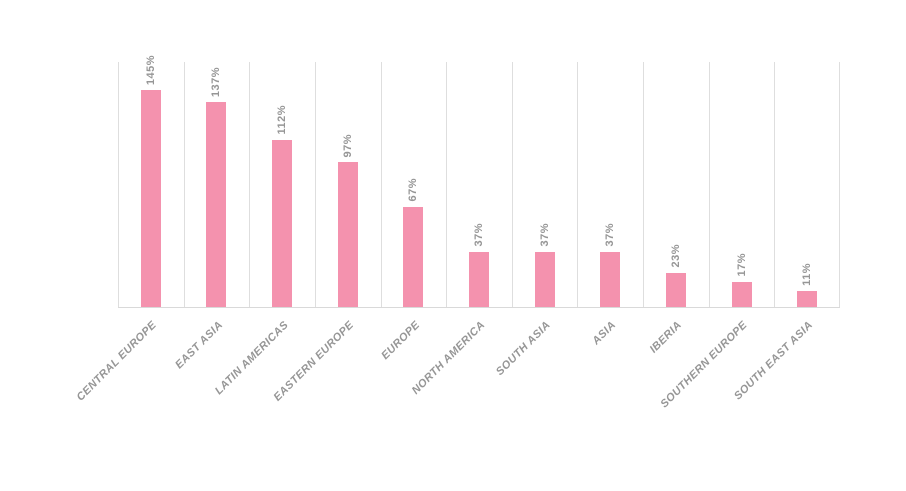  I want to click on x-axis-label-asia: ASIA, so click(604, 333).